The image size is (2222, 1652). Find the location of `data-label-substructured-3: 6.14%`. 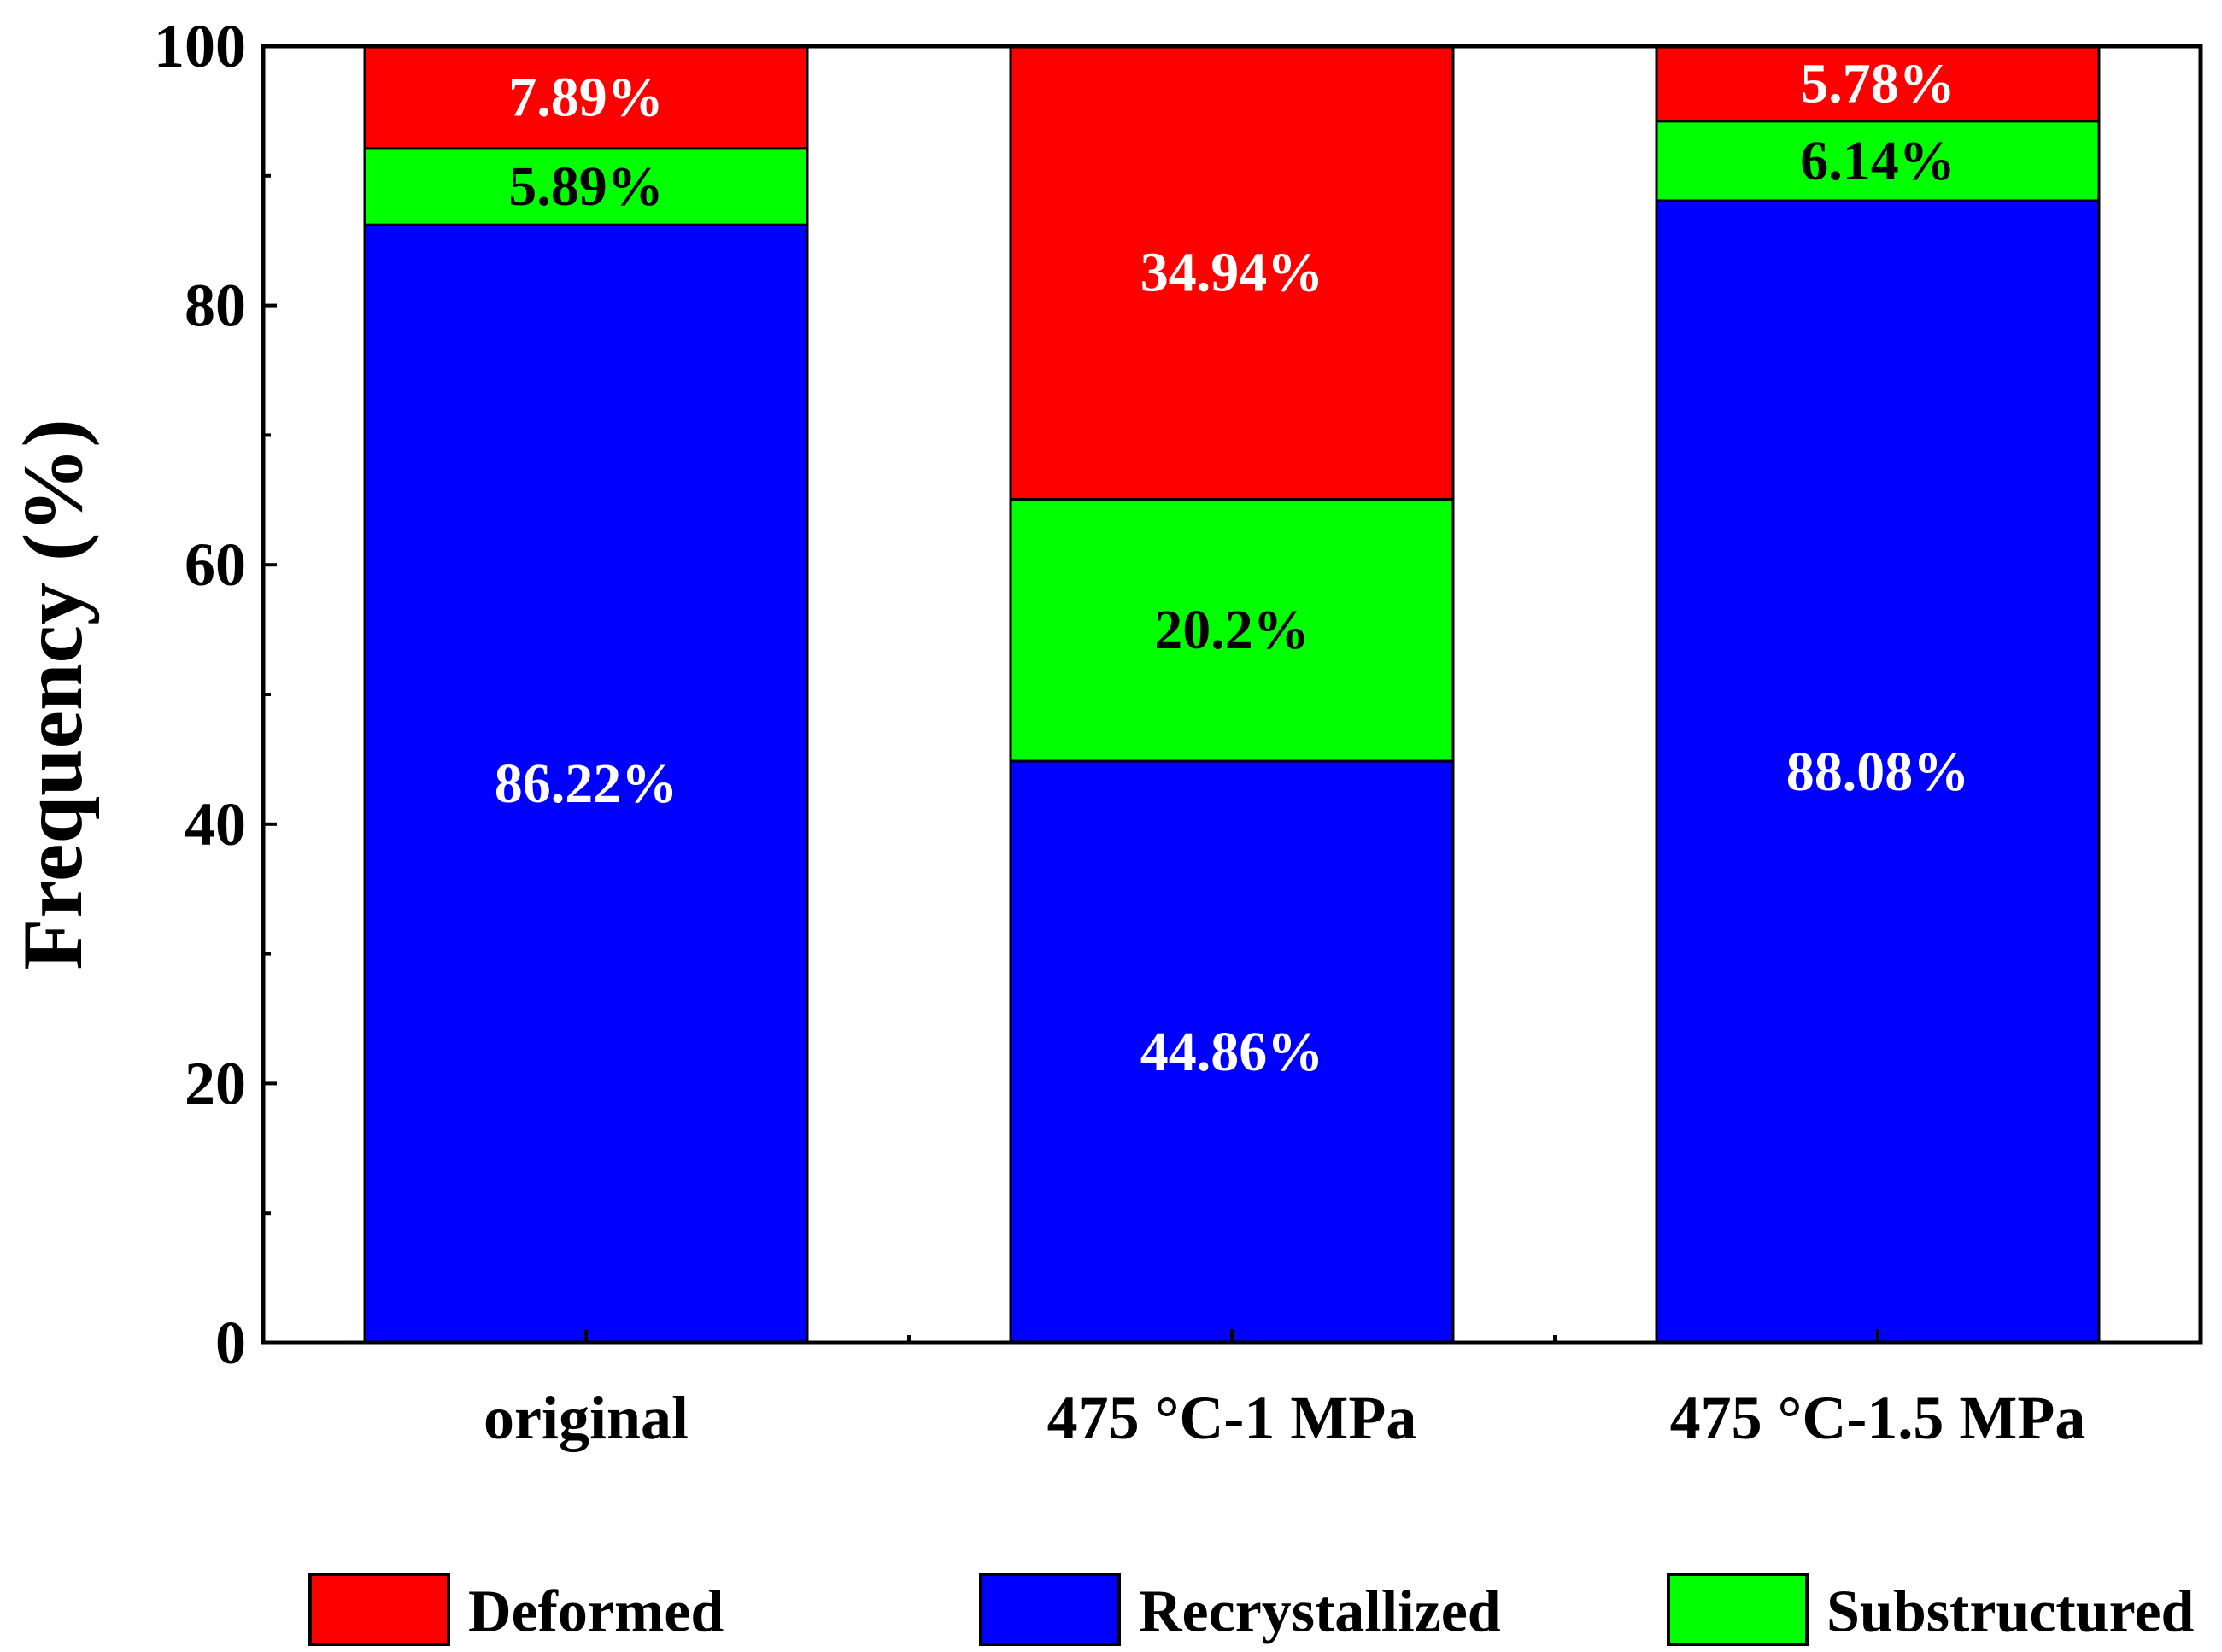

data-label-substructured-3: 6.14% is located at coordinates (1877, 161).